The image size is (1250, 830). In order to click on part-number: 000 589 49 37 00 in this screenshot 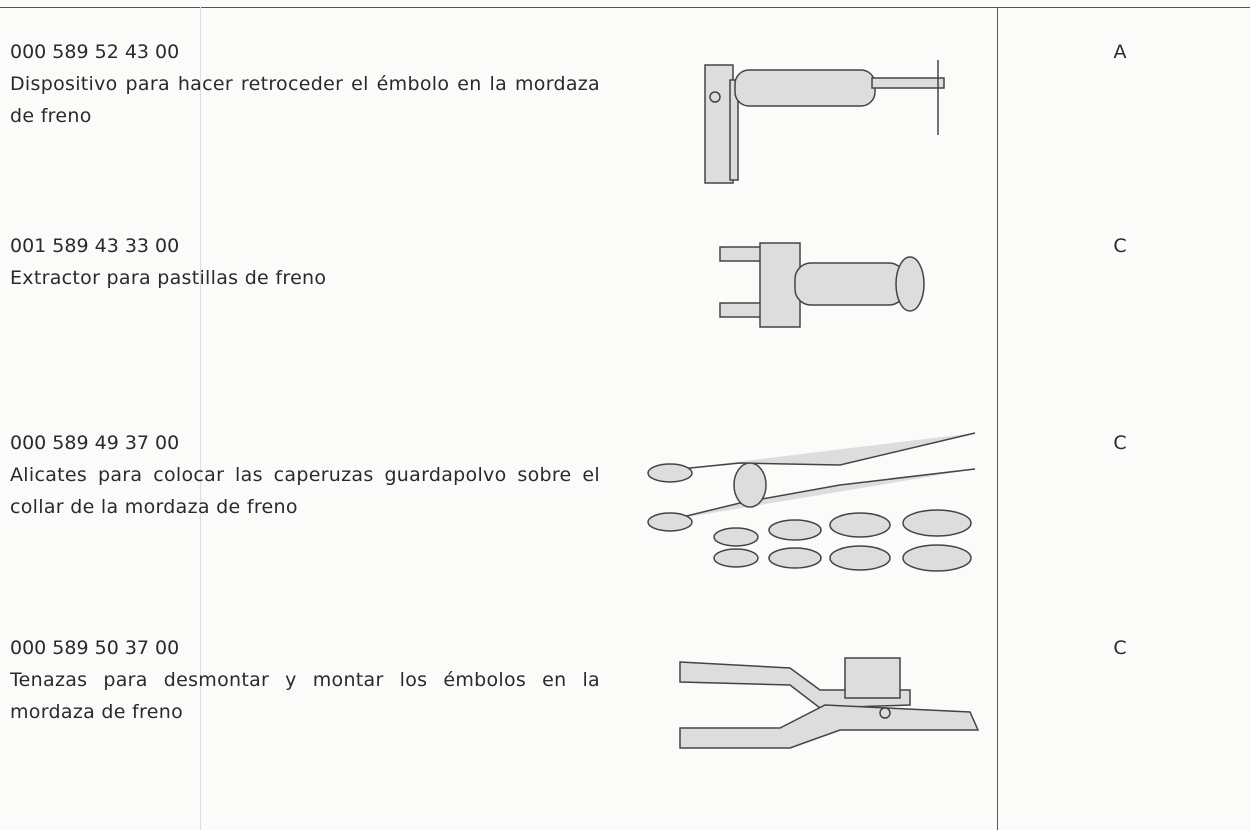, I will do `click(95, 443)`.